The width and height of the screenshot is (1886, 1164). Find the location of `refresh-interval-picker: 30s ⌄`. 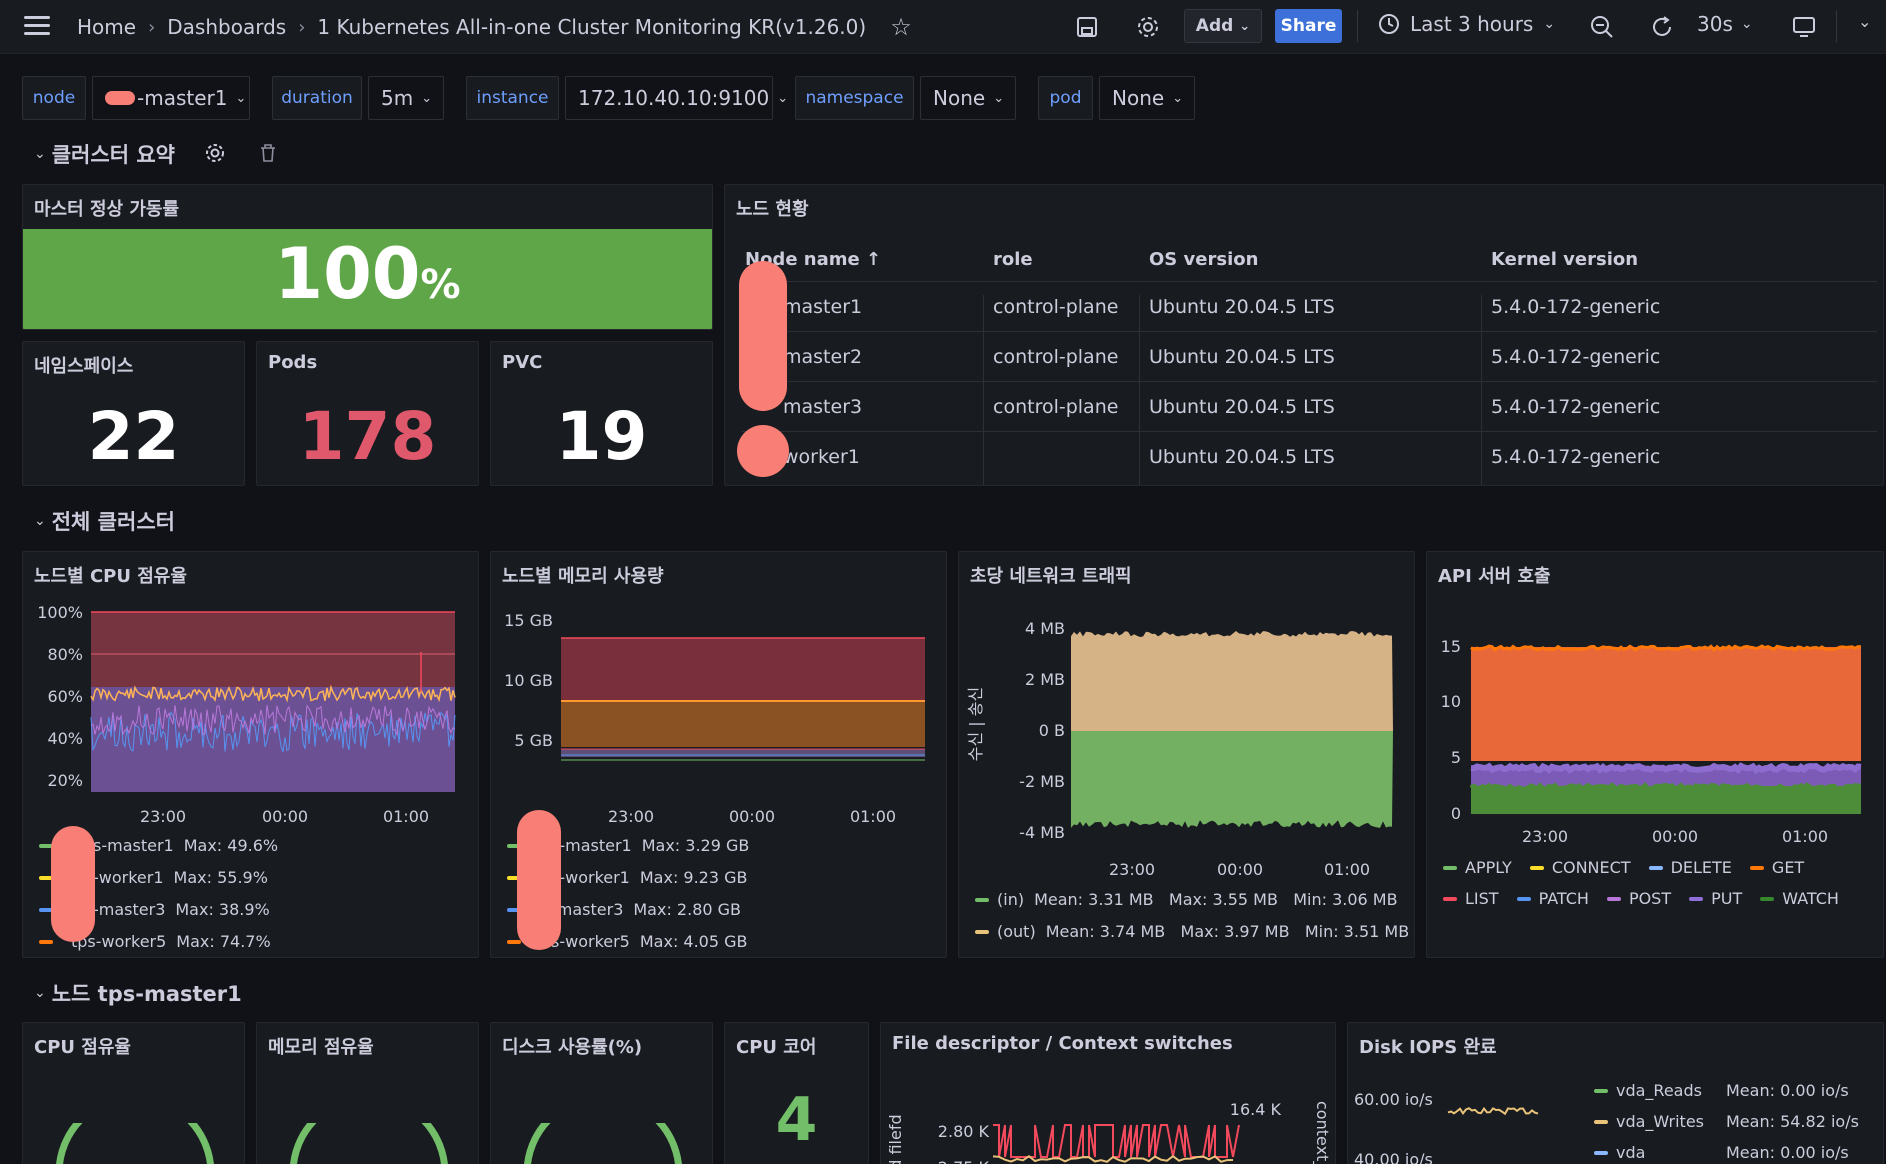

refresh-interval-picker: 30s ⌄ is located at coordinates (1725, 24).